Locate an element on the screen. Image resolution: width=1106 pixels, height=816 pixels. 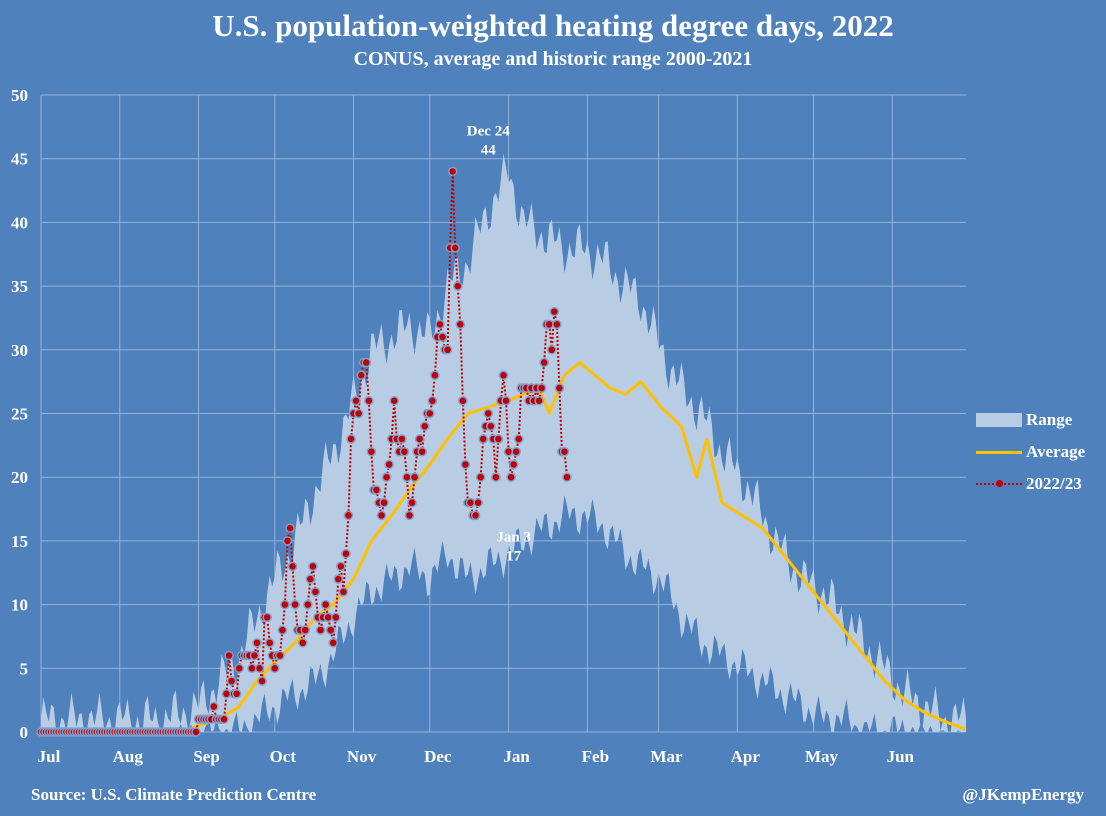
x-tick-label: Jul is located at coordinates (49, 756).